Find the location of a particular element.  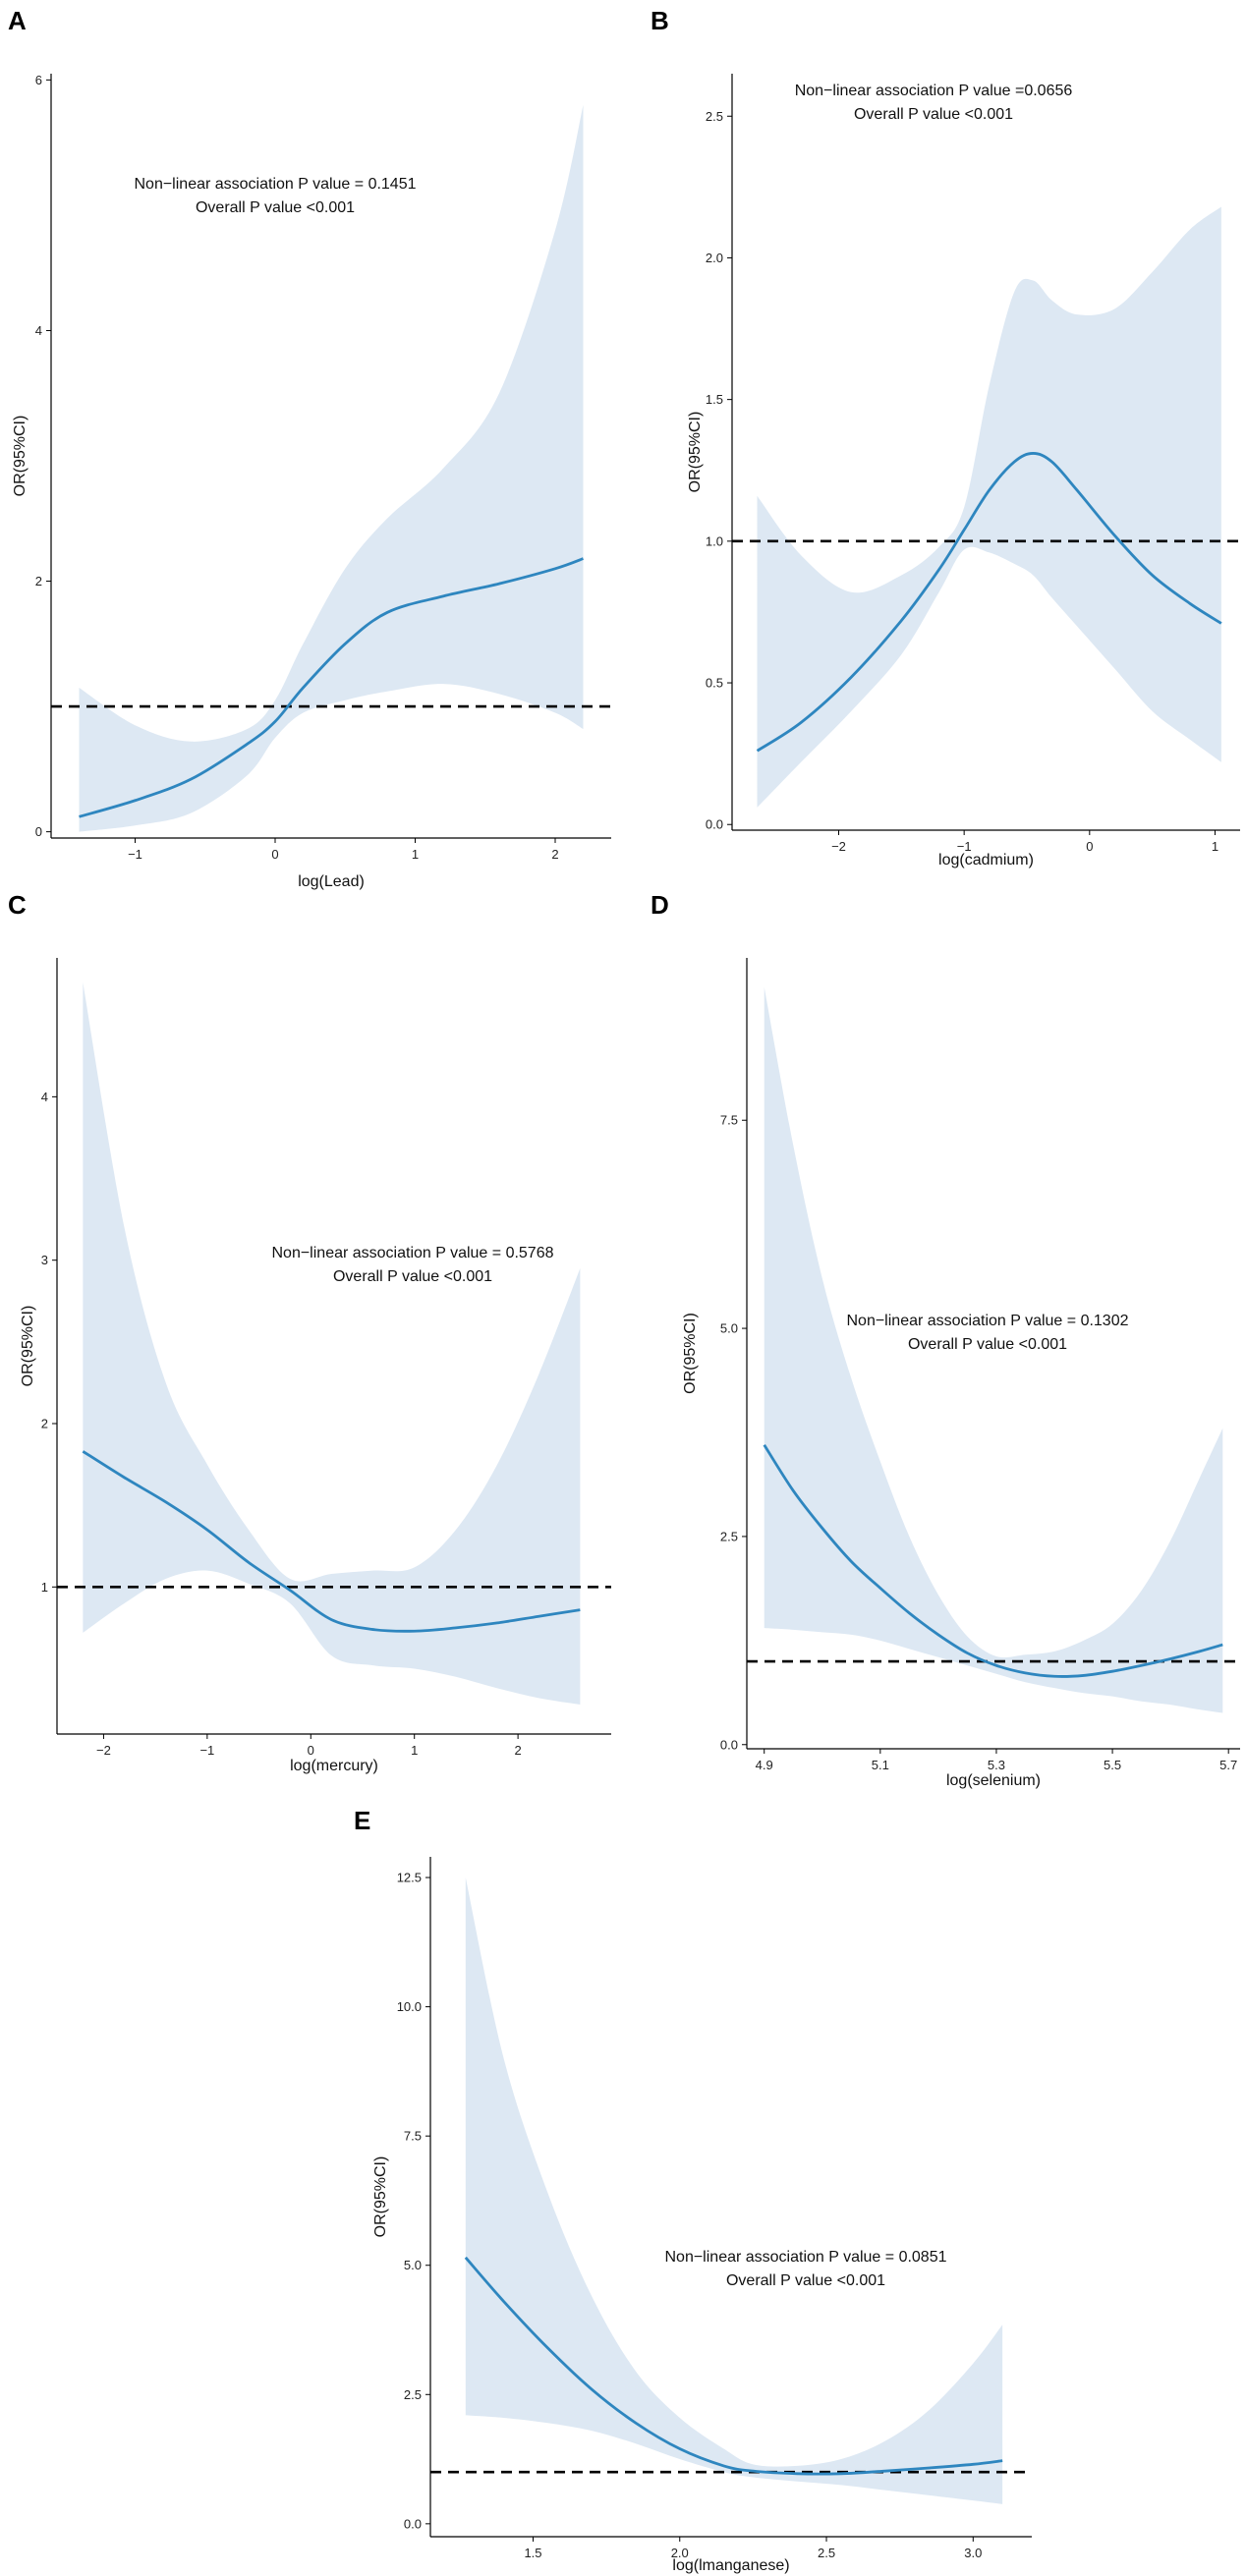

fitted-curve-c is located at coordinates (331, 1541).